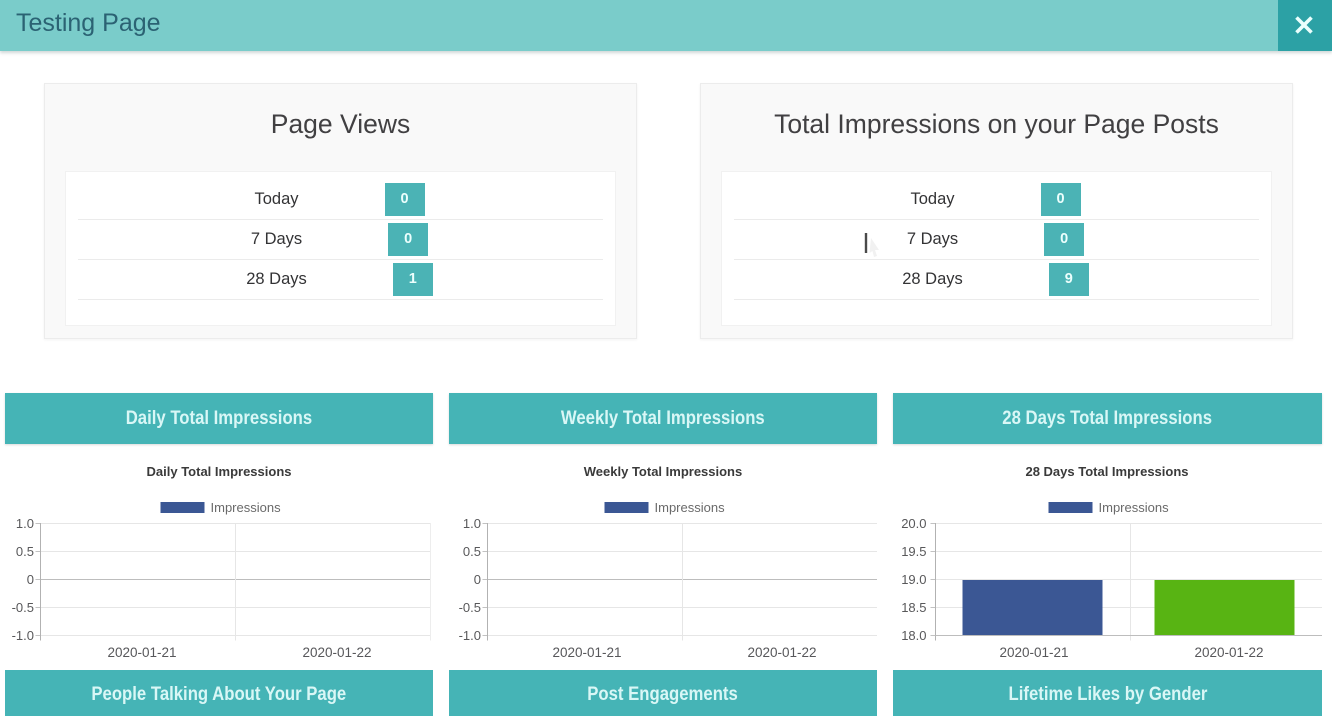  Describe the element at coordinates (913, 551) in the screenshot. I see `svg-text: 19.5` at that location.